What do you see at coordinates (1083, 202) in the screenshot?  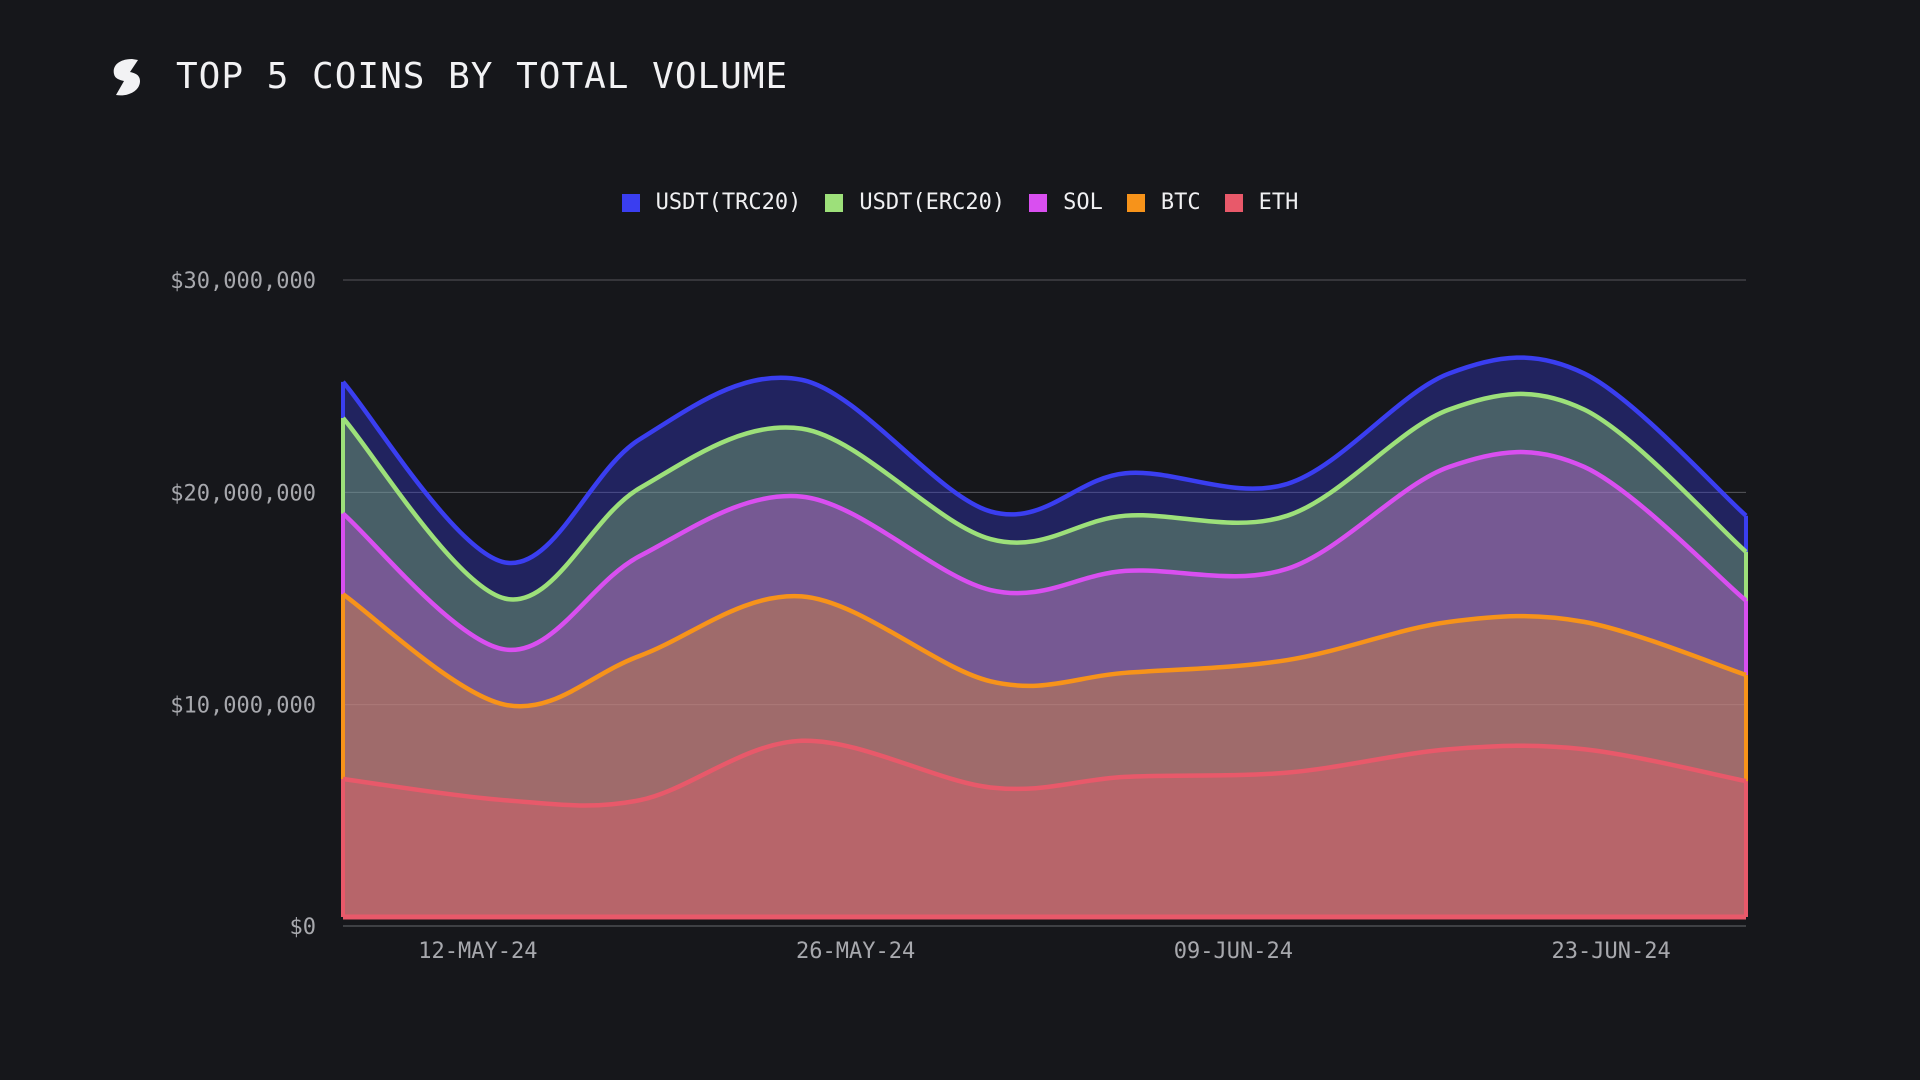 I see `legend-label: SOL` at bounding box center [1083, 202].